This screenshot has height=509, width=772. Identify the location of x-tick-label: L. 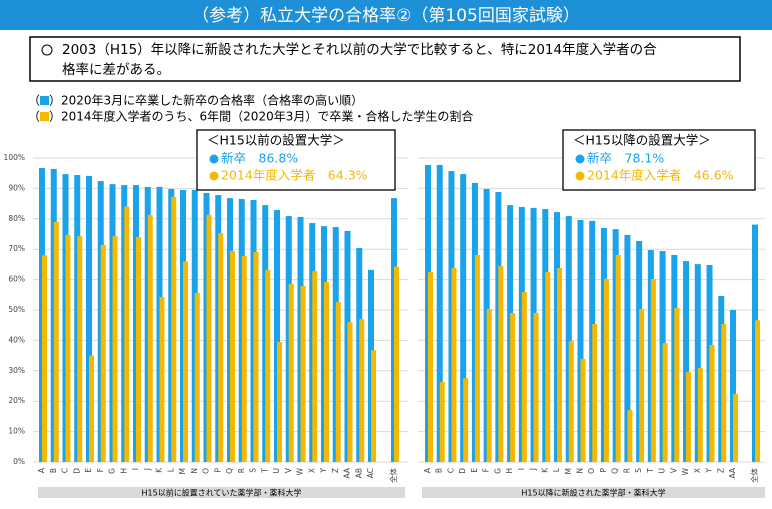
(170, 469).